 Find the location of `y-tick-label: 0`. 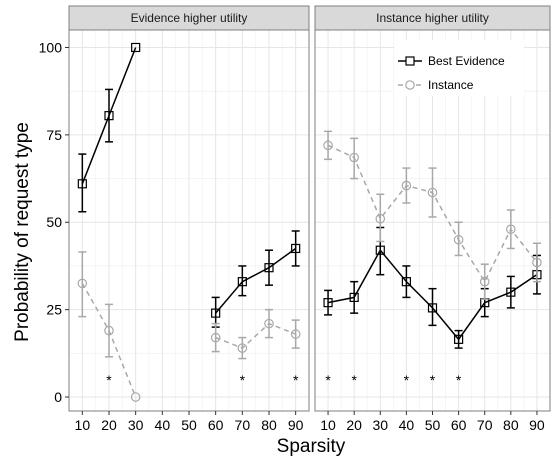

y-tick-label: 0 is located at coordinates (58, 397).